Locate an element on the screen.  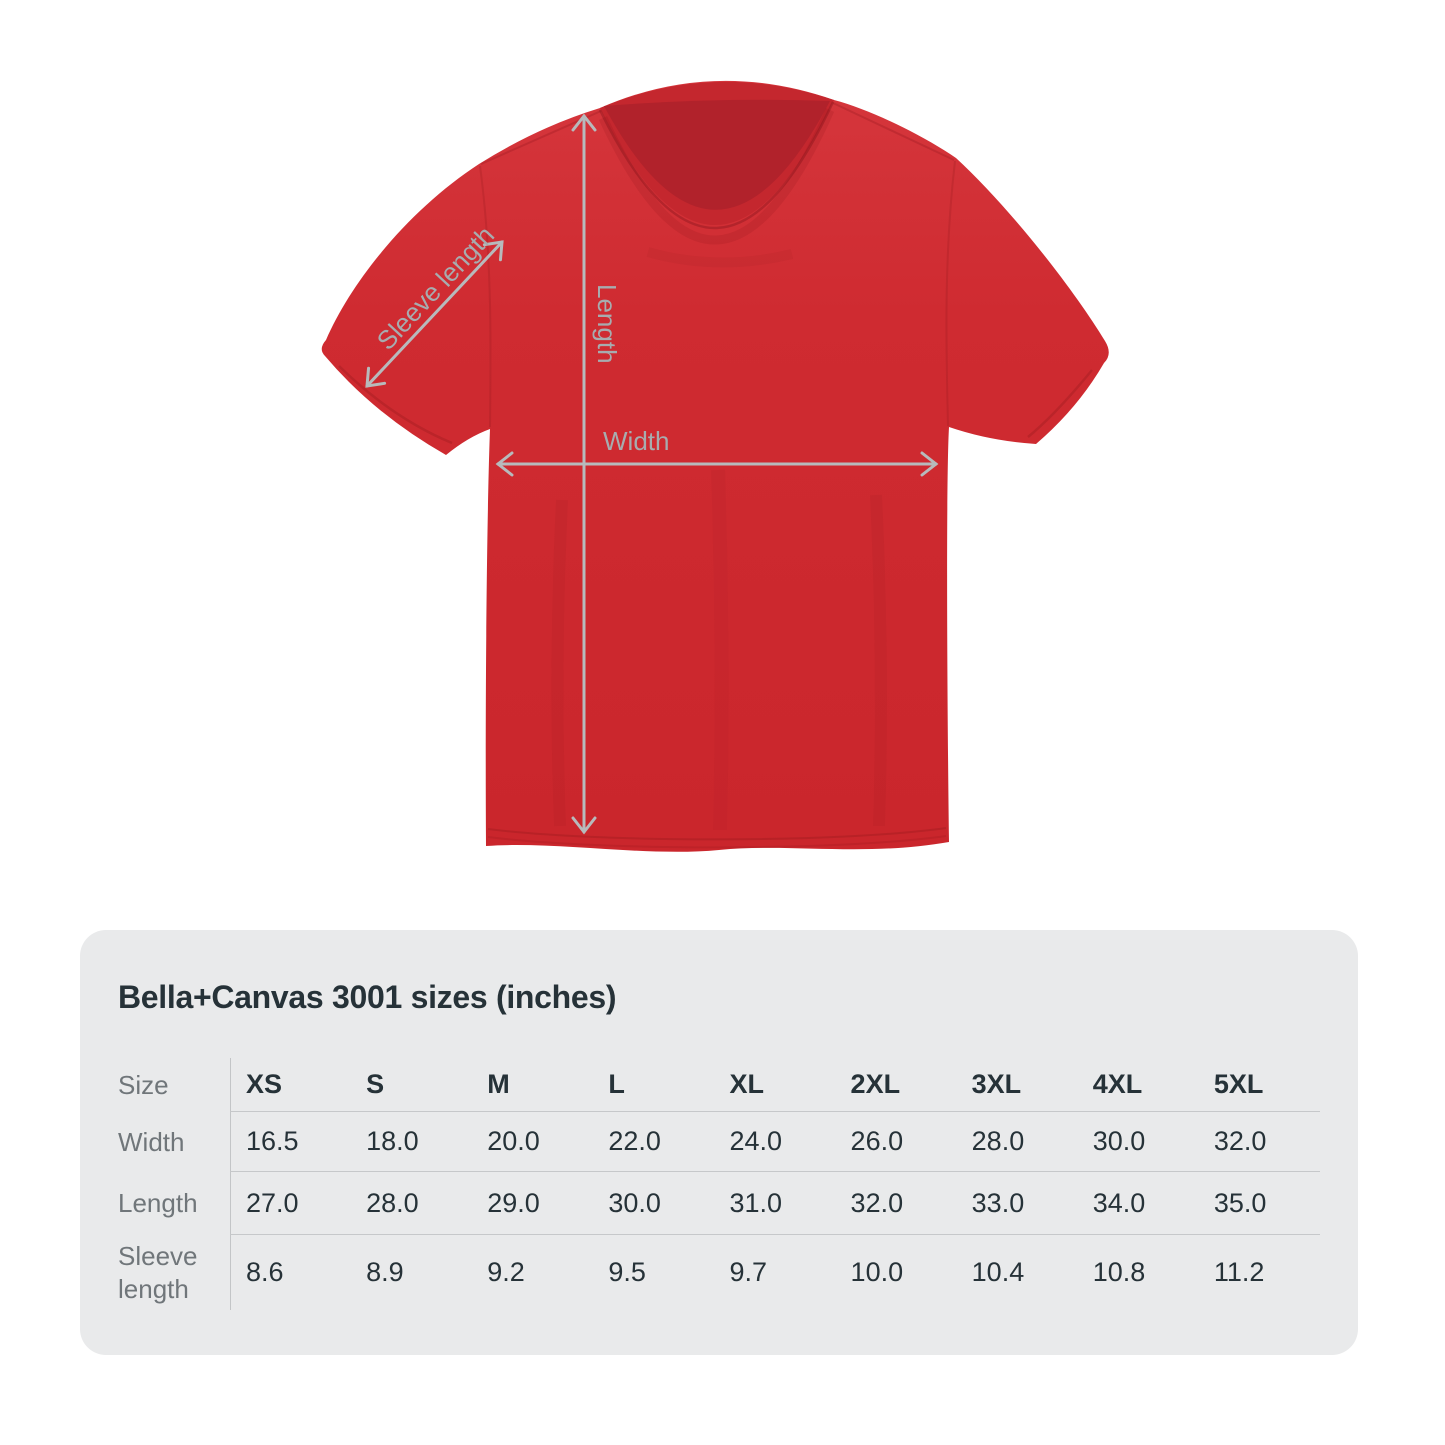
size-header-xs: XS is located at coordinates (291, 1085).